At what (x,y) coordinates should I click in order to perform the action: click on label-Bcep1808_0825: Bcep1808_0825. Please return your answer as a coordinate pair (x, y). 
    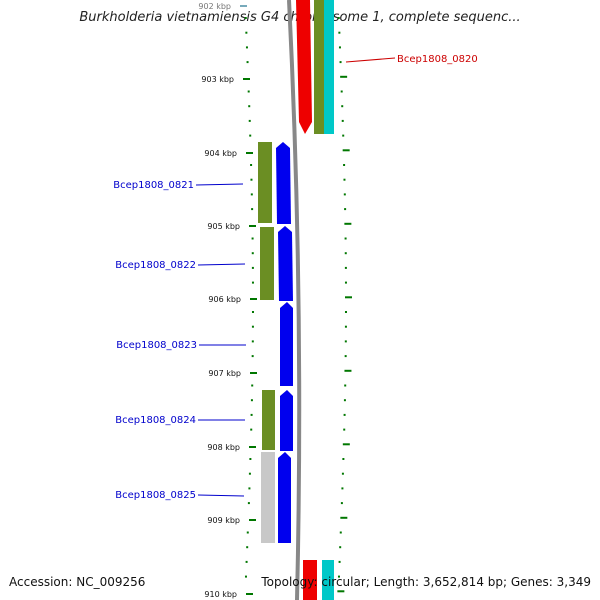
    Looking at the image, I should click on (155, 495).